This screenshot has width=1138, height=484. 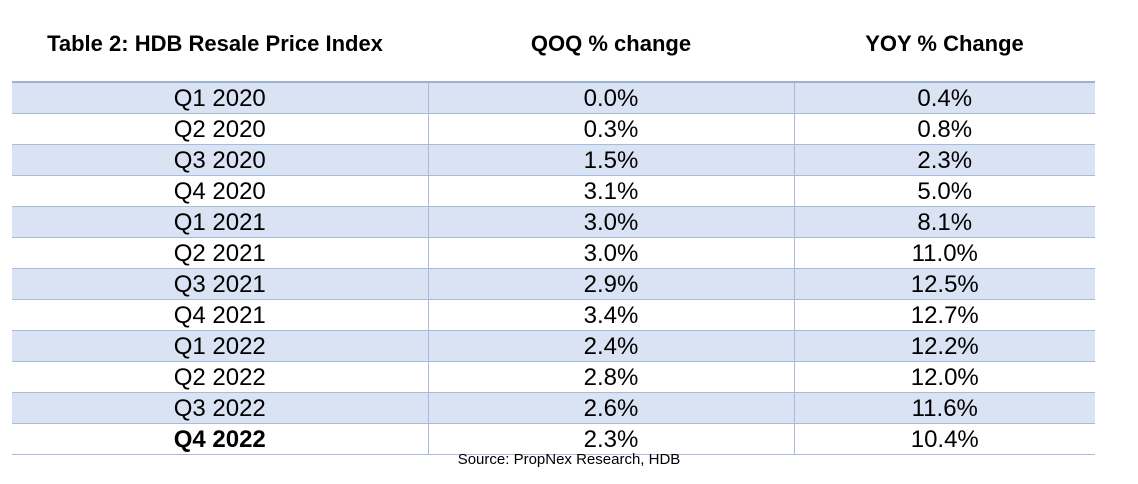 I want to click on table-row: Q1 2021 3.0% 8.1%, so click(x=553, y=222).